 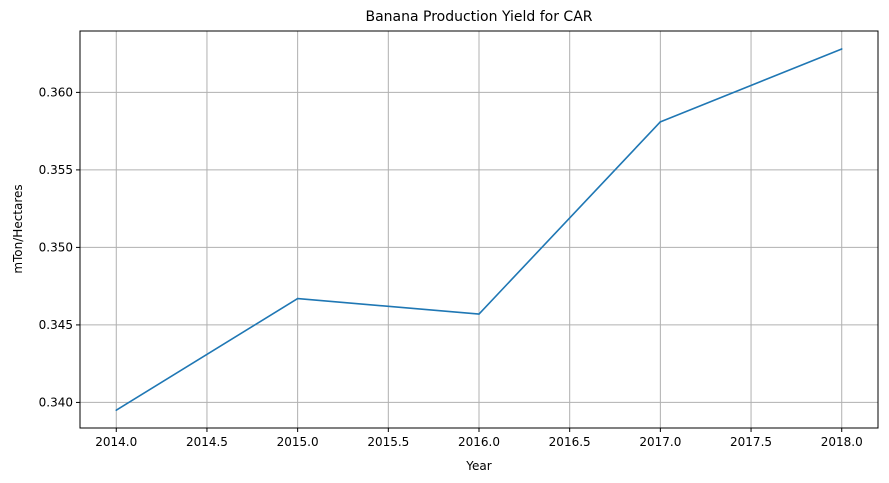 What do you see at coordinates (56, 92) in the screenshot?
I see `y-tick-label: 0.360` at bounding box center [56, 92].